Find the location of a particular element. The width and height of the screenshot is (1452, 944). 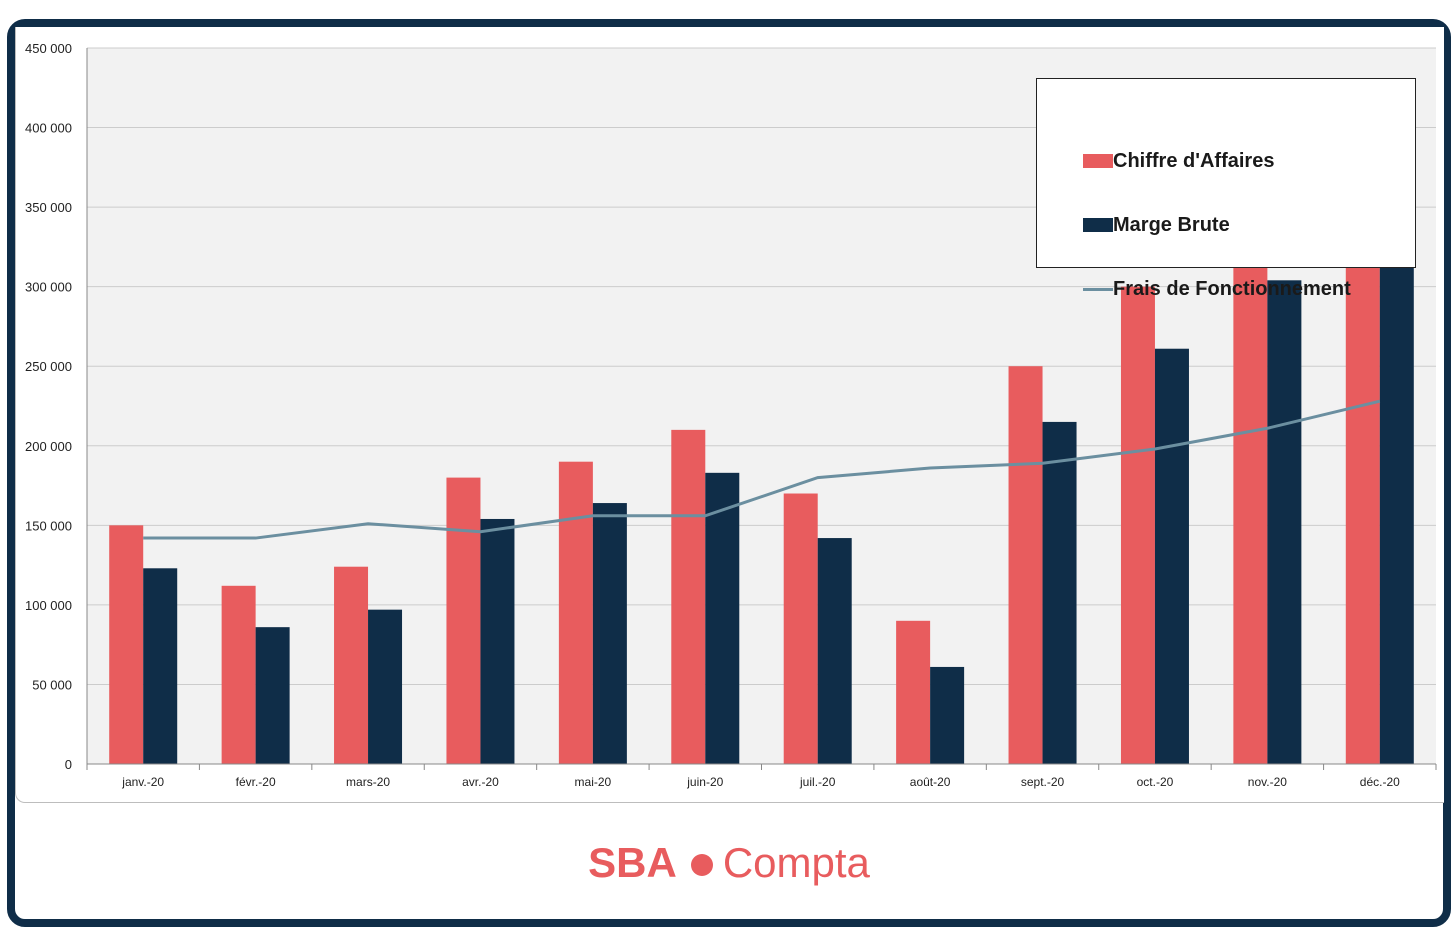

legend-item-frais-fonctionnement: Frais de Fonctionnement is located at coordinates (1217, 289).